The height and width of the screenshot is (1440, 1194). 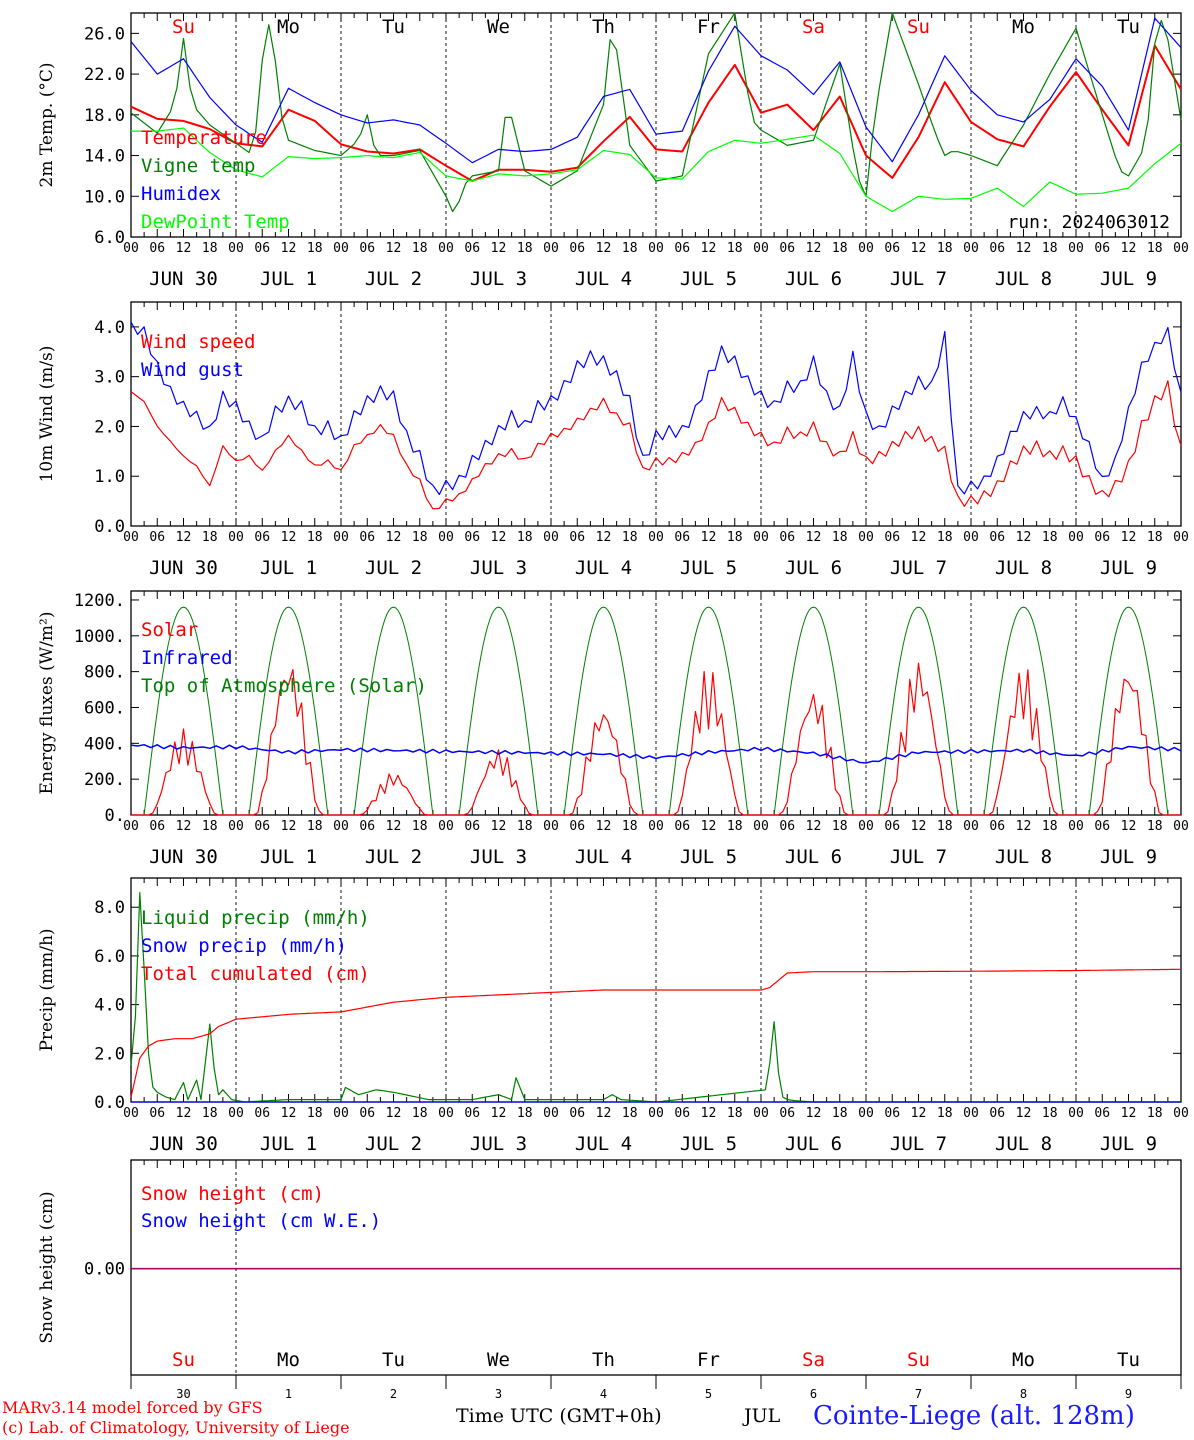 What do you see at coordinates (99, 601) in the screenshot?
I see `y-tick-label: 1200.` at bounding box center [99, 601].